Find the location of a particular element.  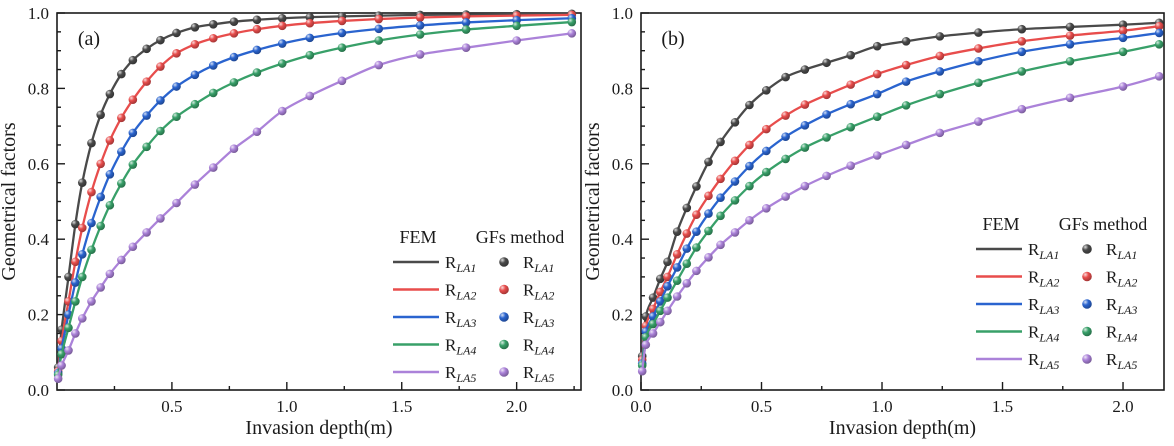

legend-label-fem-R_LA2: RLA2 is located at coordinates (1043, 279).